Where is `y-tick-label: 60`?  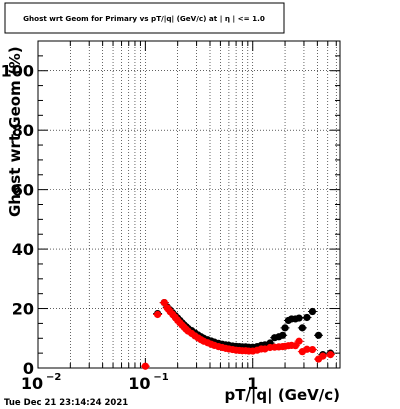
y-tick-label: 60 is located at coordinates (23, 190).